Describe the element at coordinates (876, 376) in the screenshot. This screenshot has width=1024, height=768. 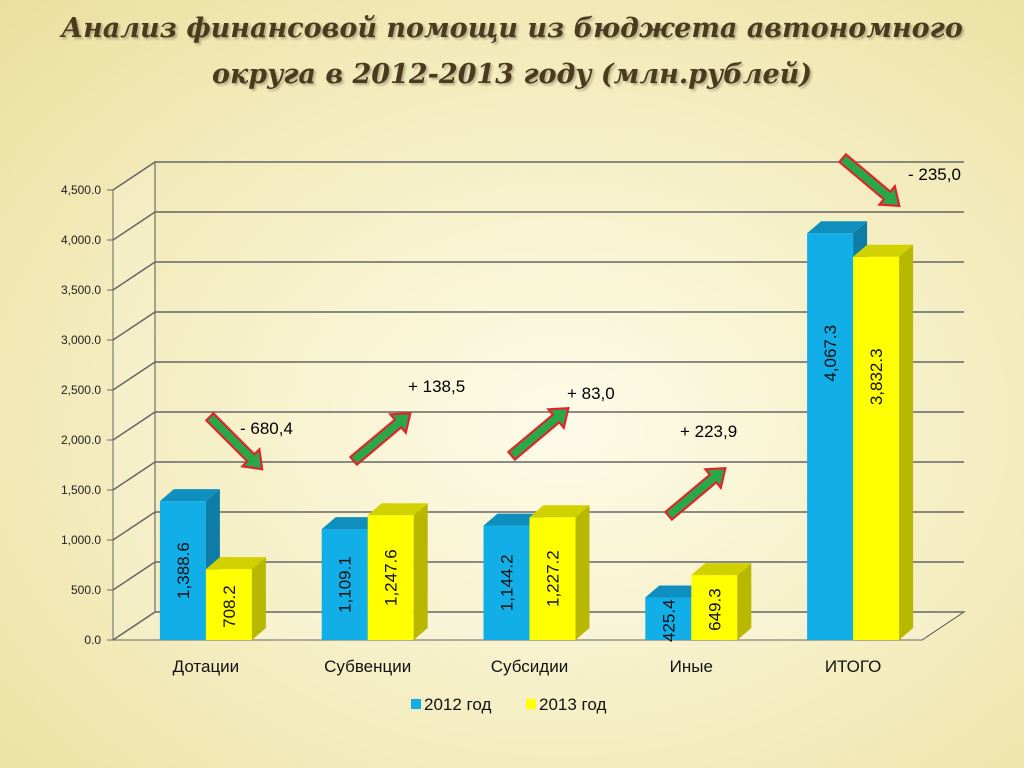
I see `bar-value-label: 3,832.3` at that location.